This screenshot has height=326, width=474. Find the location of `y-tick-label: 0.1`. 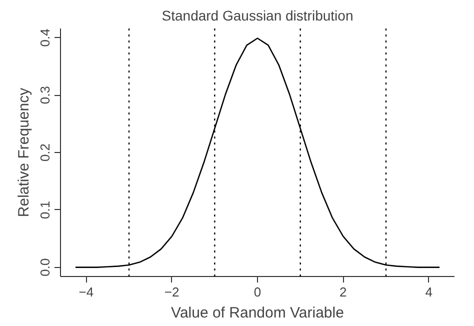

y-tick-label: 0.1 is located at coordinates (45, 209).